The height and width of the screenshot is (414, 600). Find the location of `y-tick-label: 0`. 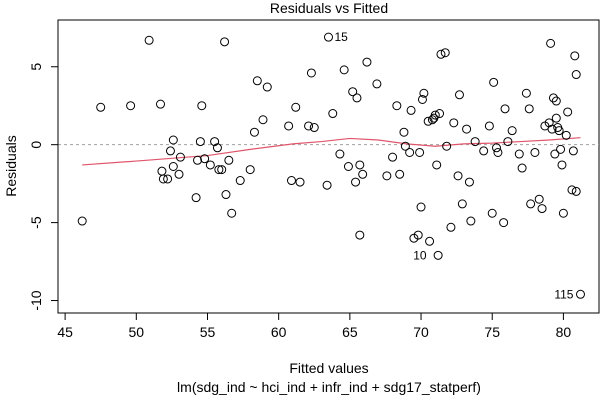

y-tick-label: 0 is located at coordinates (36, 145).